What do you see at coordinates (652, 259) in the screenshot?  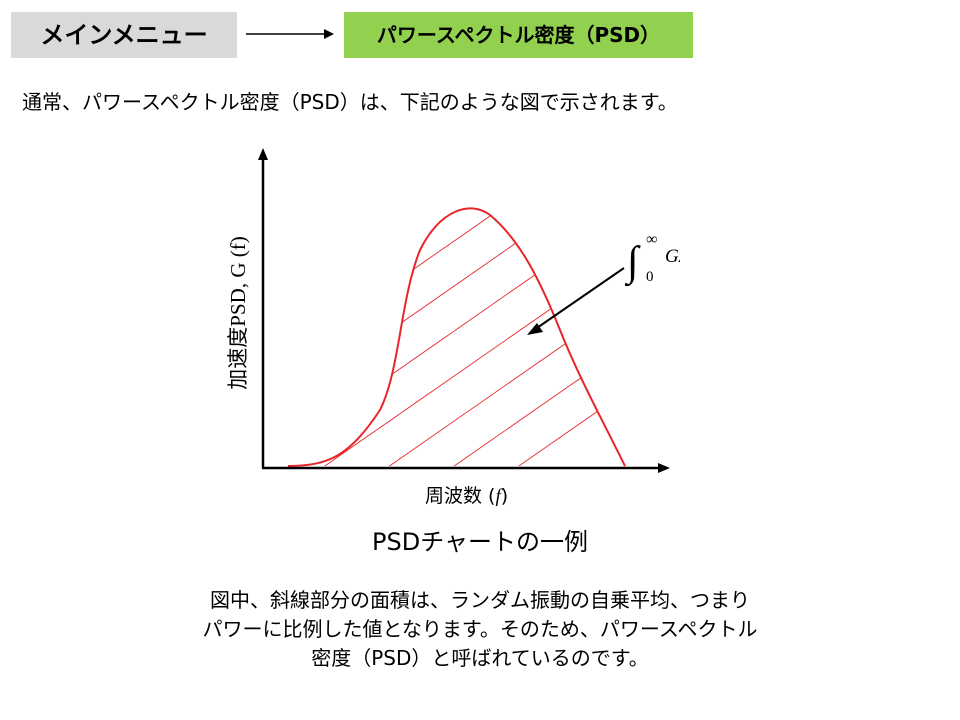 I see `integral-formula: ∫ ∞ 0 Gx(f)df` at bounding box center [652, 259].